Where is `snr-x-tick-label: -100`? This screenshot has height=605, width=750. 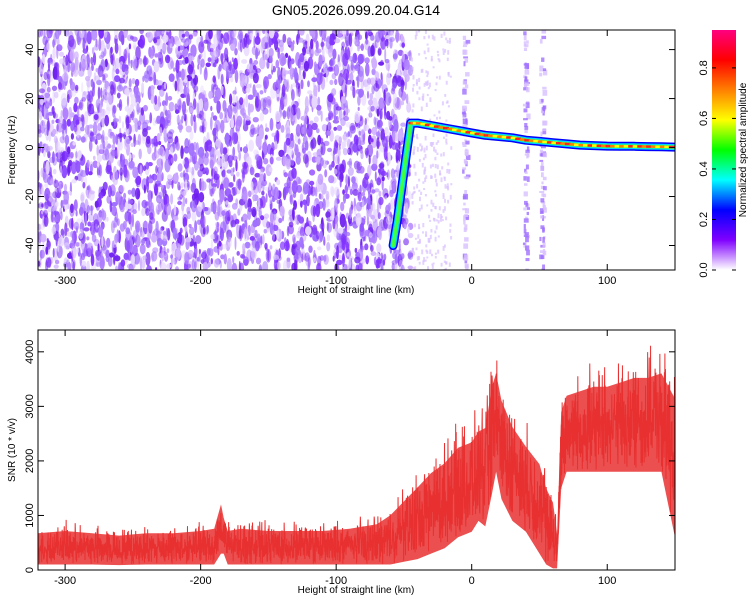 snr-x-tick-label: -100 is located at coordinates (336, 581).